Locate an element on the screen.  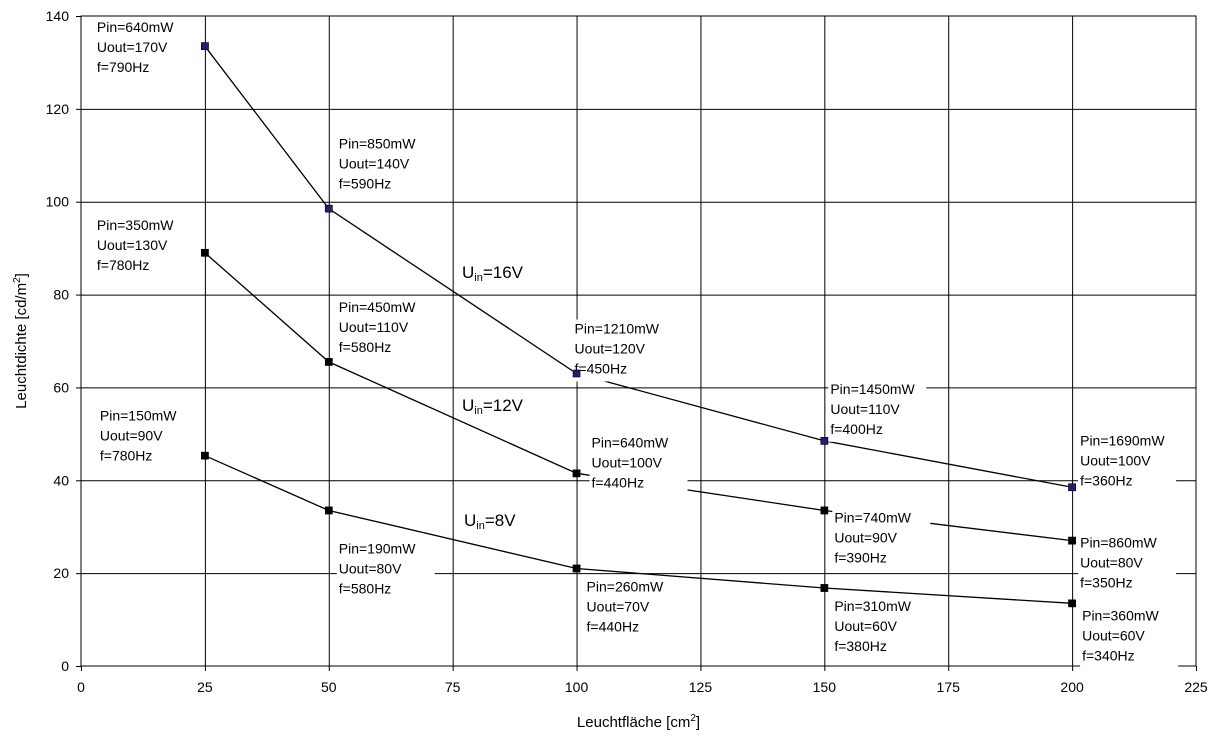
y-tick-label: 40 is located at coordinates (61, 480).